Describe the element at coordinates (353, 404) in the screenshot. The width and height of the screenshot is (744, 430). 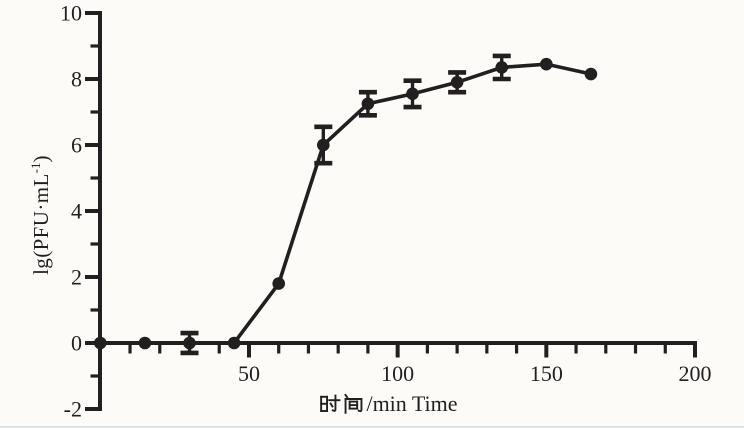
I see `cjk-jian-character-glyph` at that location.